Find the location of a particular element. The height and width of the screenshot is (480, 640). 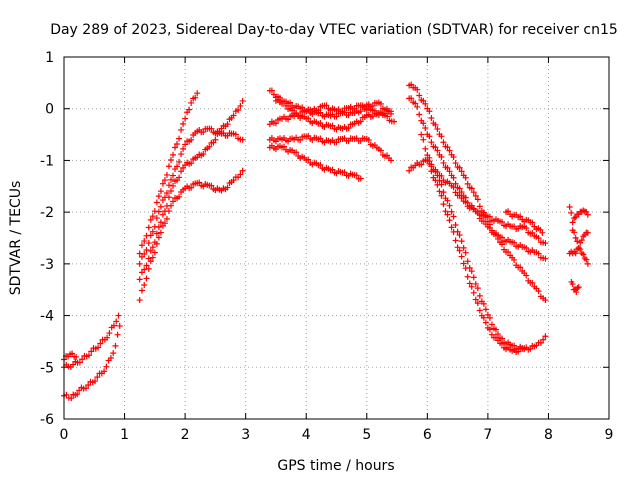

series-track-k is located at coordinates (315, 162).